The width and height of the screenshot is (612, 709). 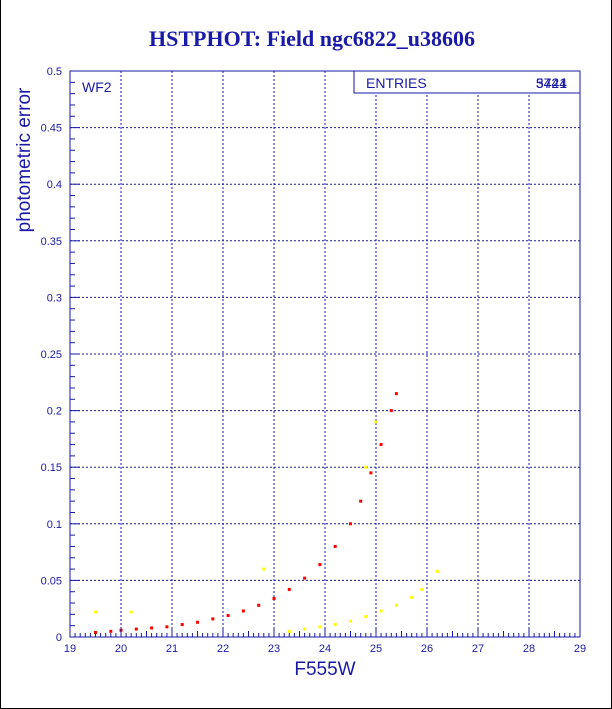 I want to click on y-tick-label: 0.35, so click(x=51, y=242).